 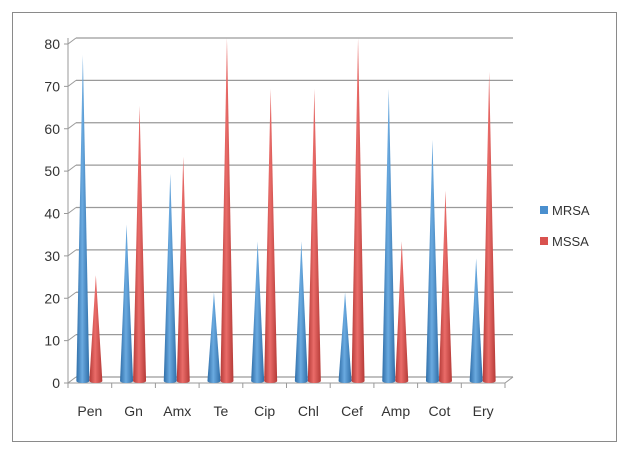 What do you see at coordinates (127, 303) in the screenshot?
I see `cone-mrsa-gn` at bounding box center [127, 303].